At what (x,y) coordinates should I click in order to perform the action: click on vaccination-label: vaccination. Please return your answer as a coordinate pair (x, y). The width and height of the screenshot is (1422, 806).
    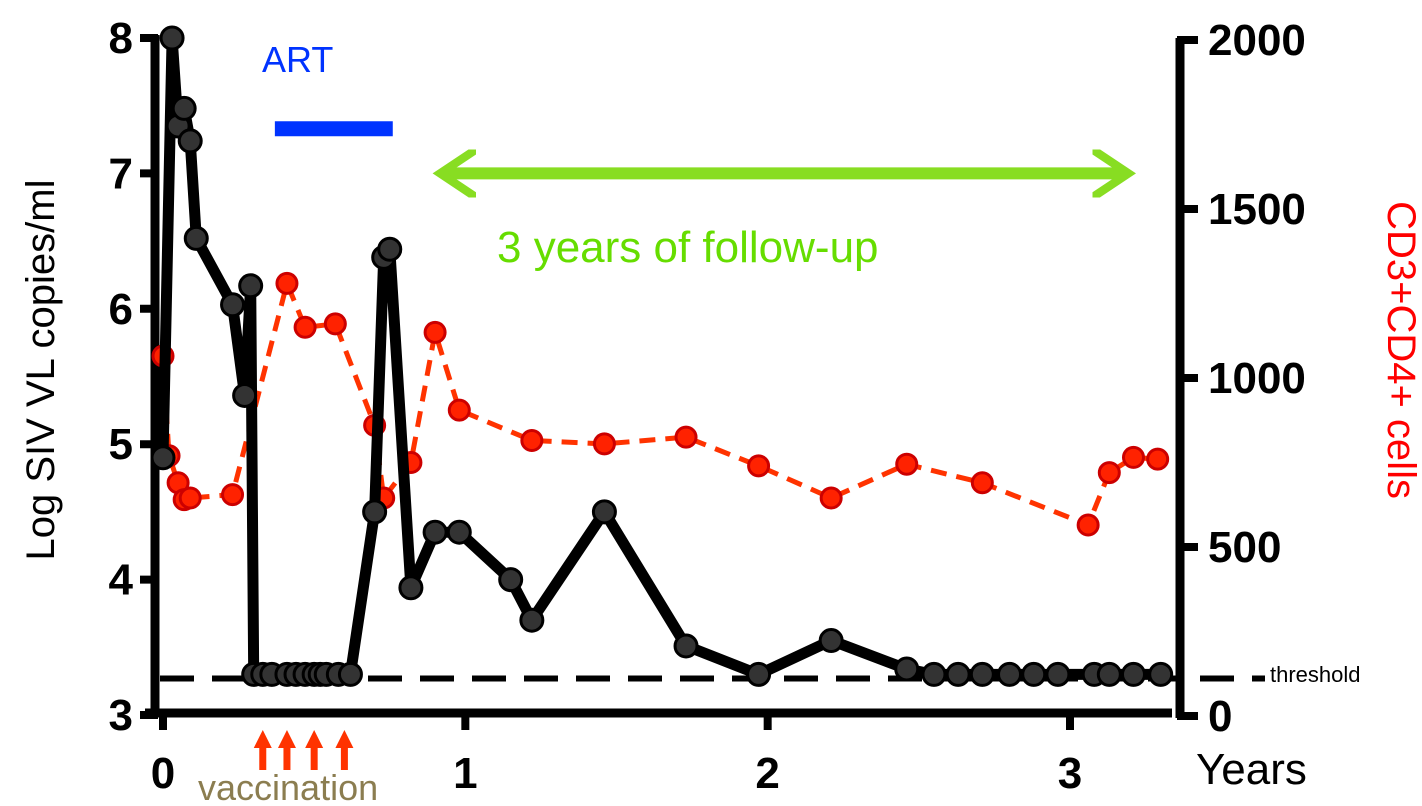
    Looking at the image, I should click on (288, 786).